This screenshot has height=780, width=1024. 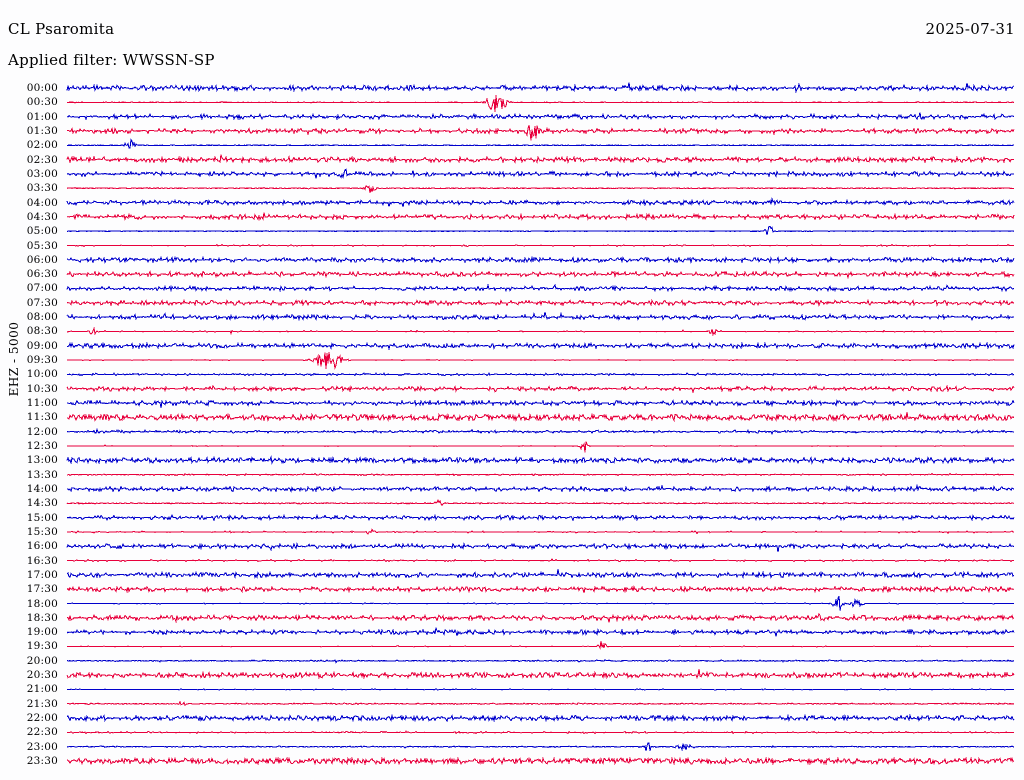 I want to click on time-tick-label: 15:00, so click(x=42, y=517).